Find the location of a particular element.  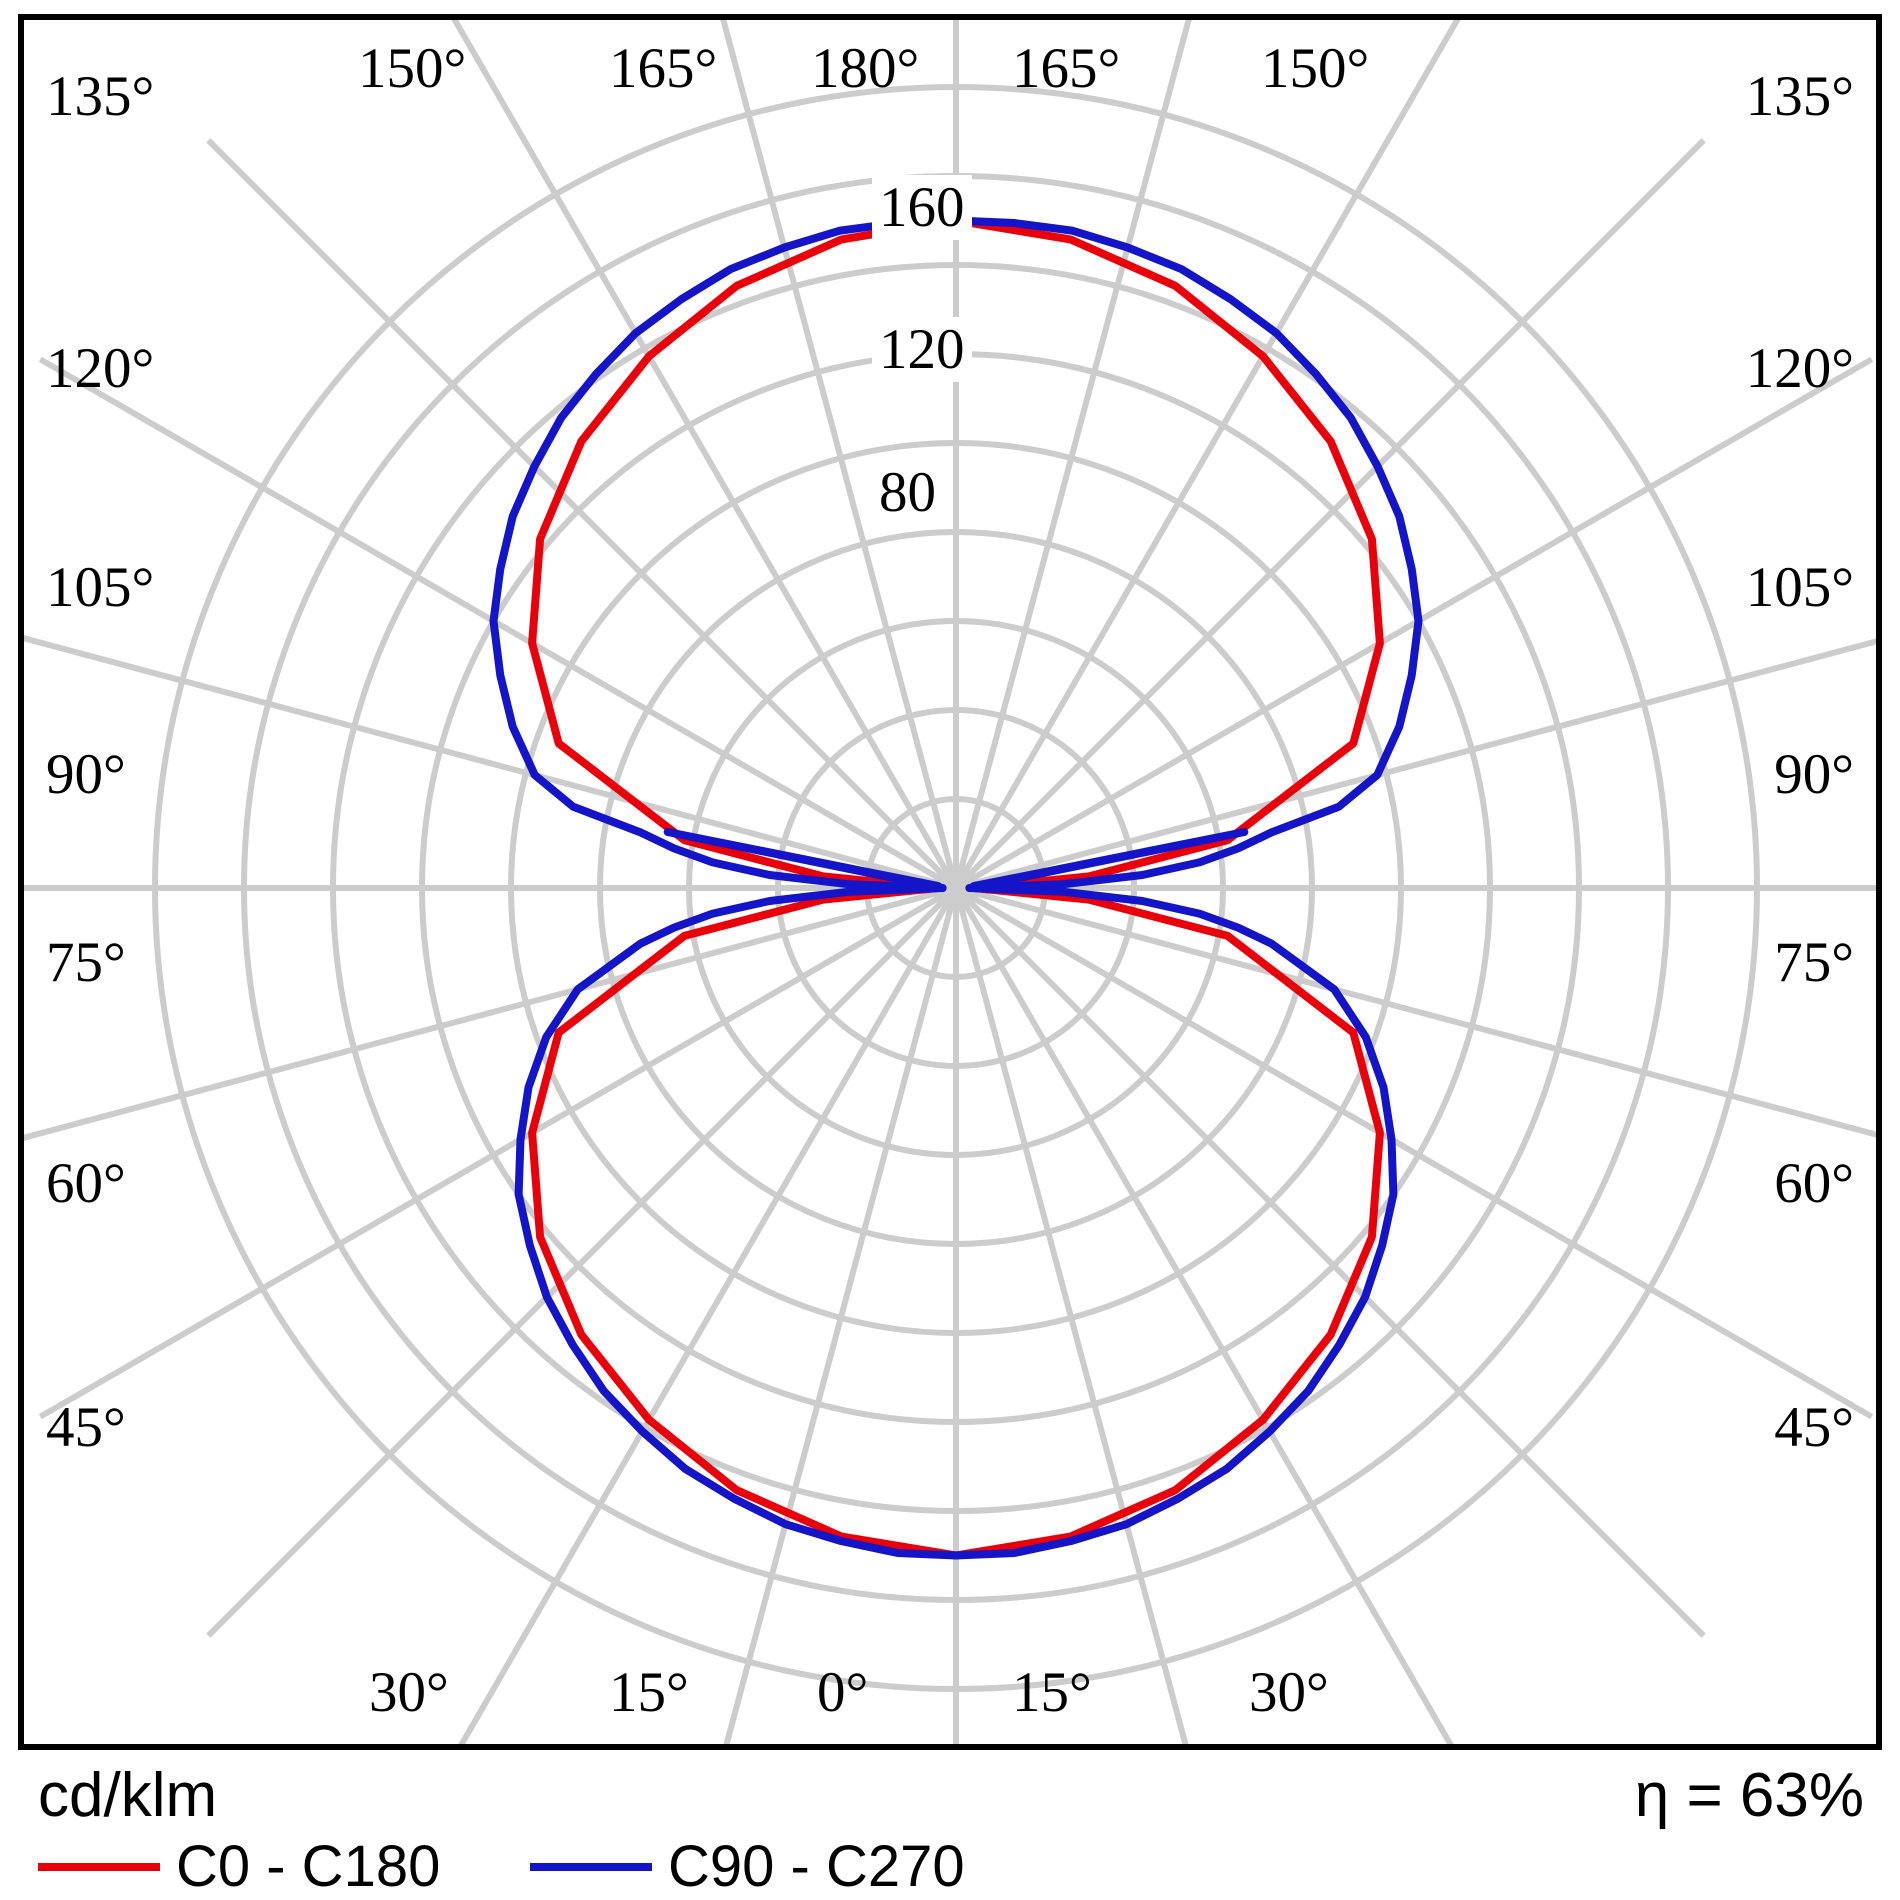

angle-label-right-3: 90° is located at coordinates (1814, 774).